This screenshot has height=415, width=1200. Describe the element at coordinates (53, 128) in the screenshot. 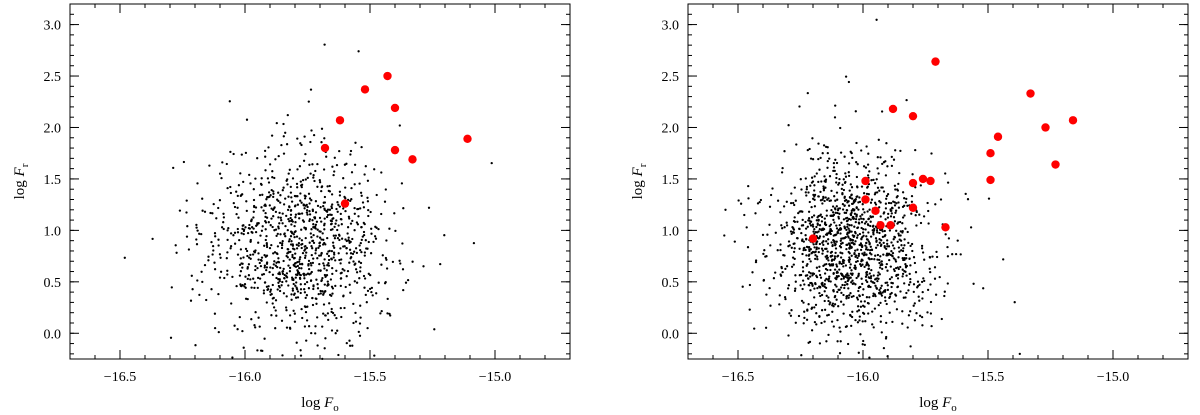

I see `y-tick-label: 2.0` at that location.